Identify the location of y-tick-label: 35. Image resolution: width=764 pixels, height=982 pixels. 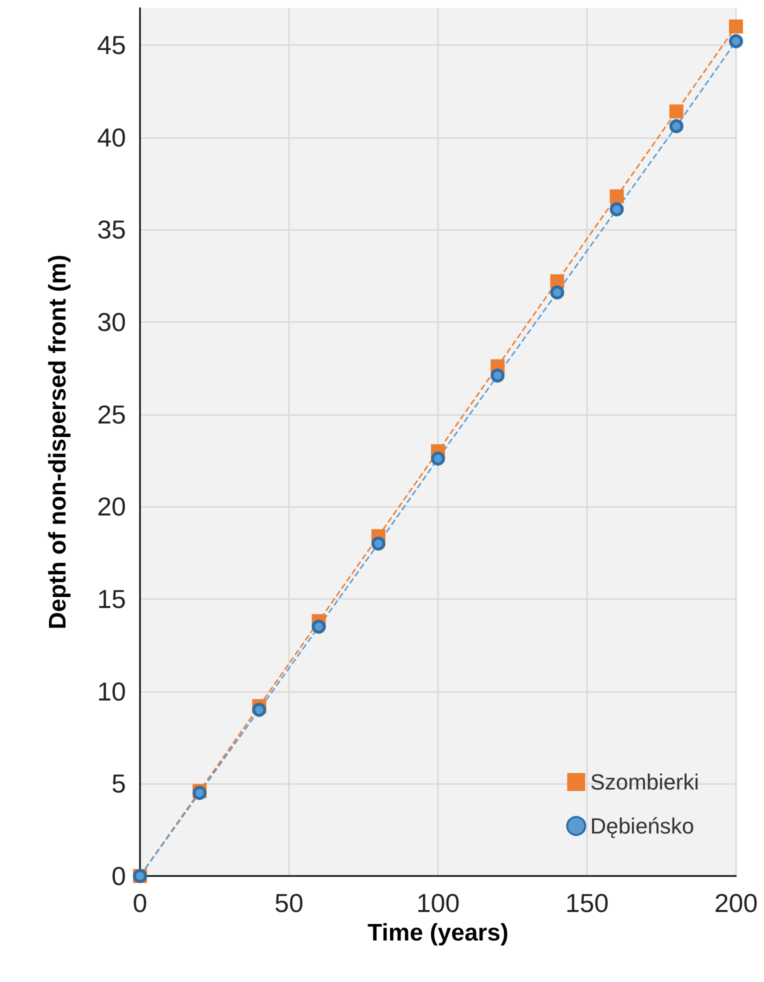
(111, 229).